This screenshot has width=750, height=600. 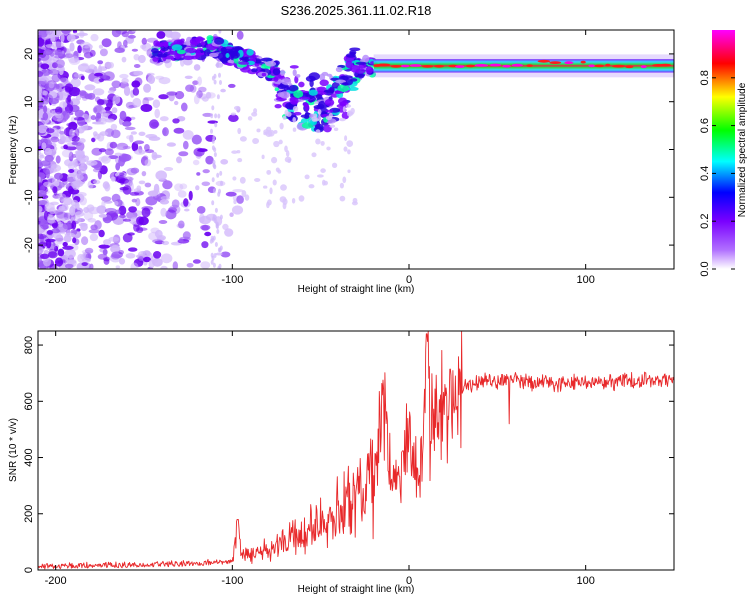 I want to click on carrier-ridge, so click(x=523, y=66).